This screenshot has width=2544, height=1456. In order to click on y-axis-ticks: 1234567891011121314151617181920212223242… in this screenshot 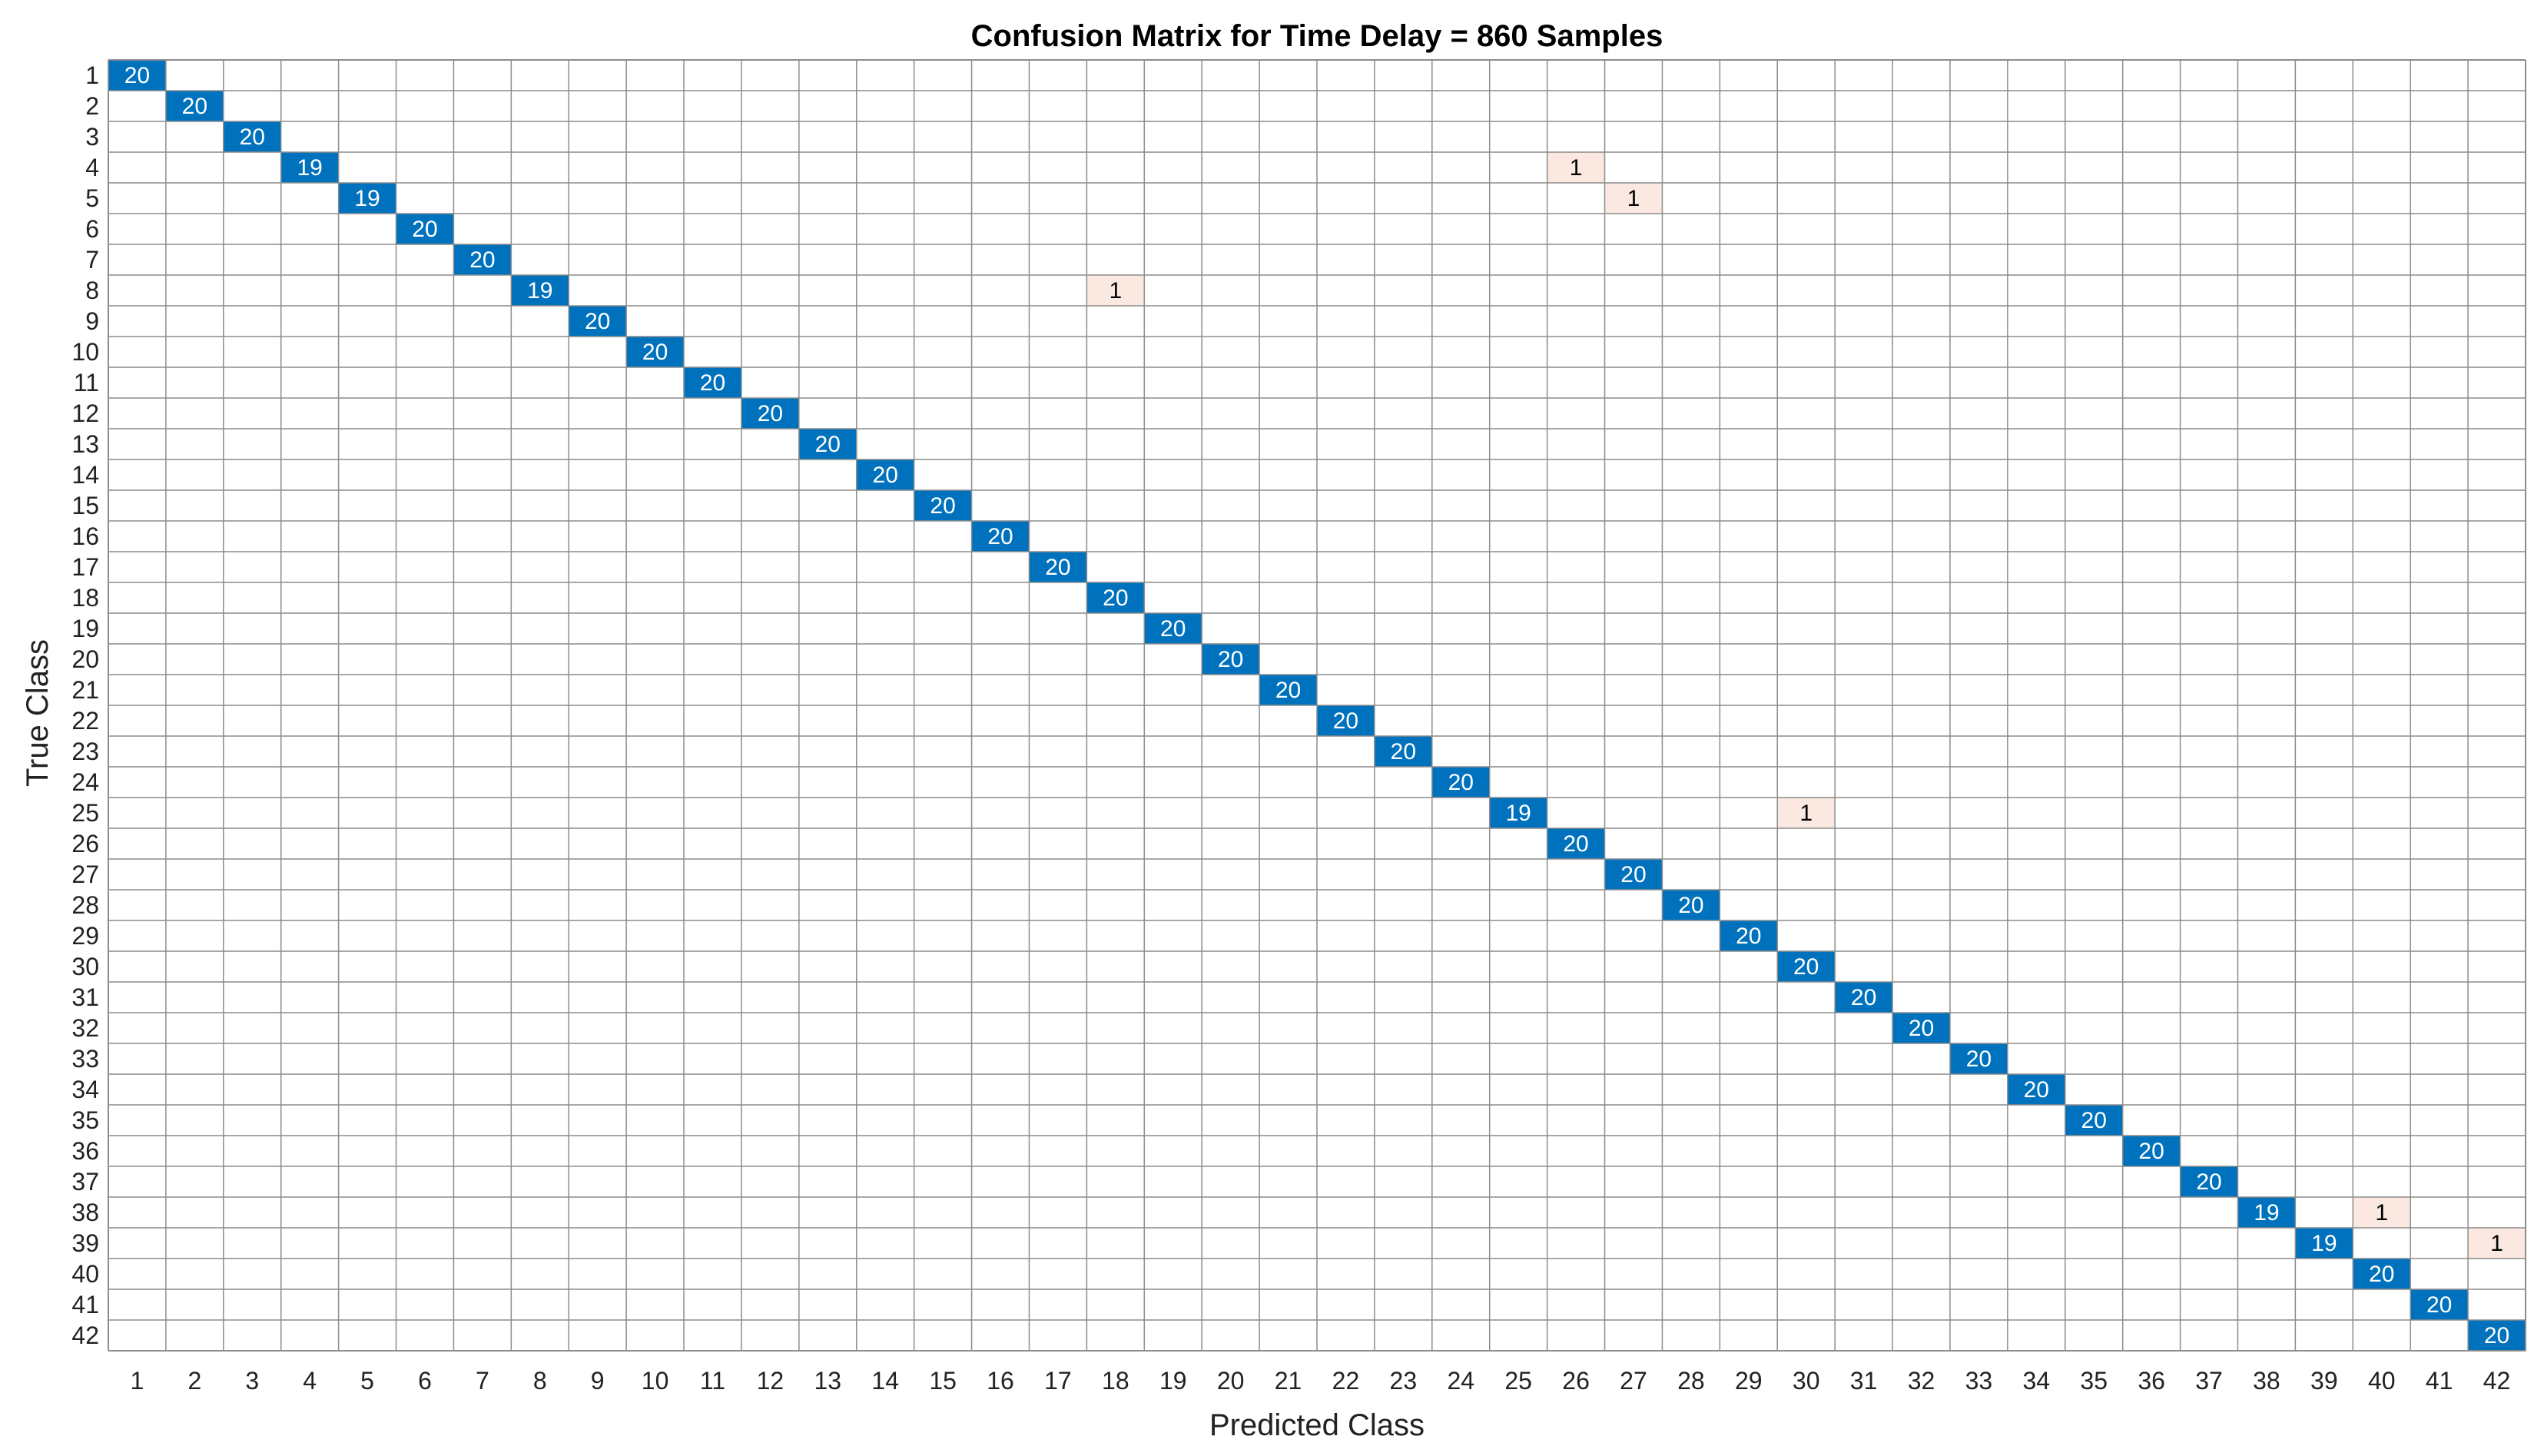, I will do `click(85, 705)`.